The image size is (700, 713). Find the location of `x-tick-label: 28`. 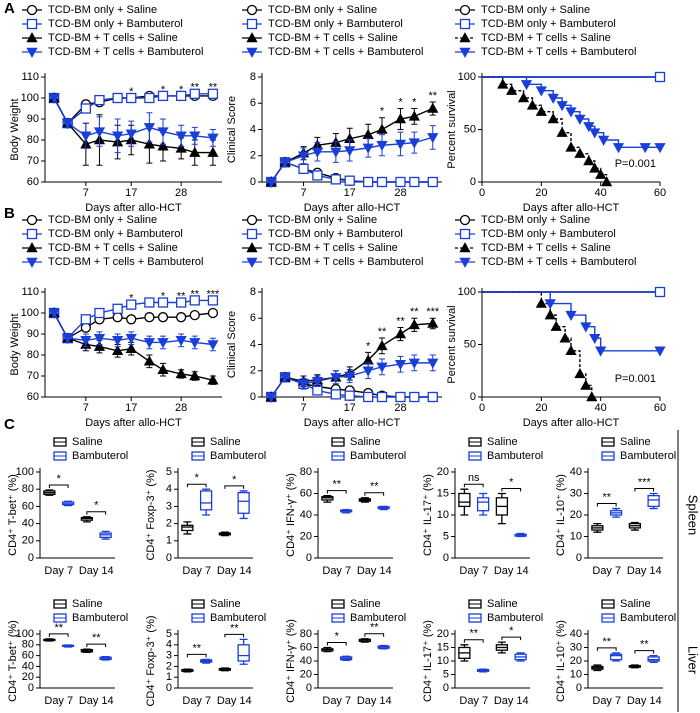

x-tick-label: 28 is located at coordinates (400, 408).